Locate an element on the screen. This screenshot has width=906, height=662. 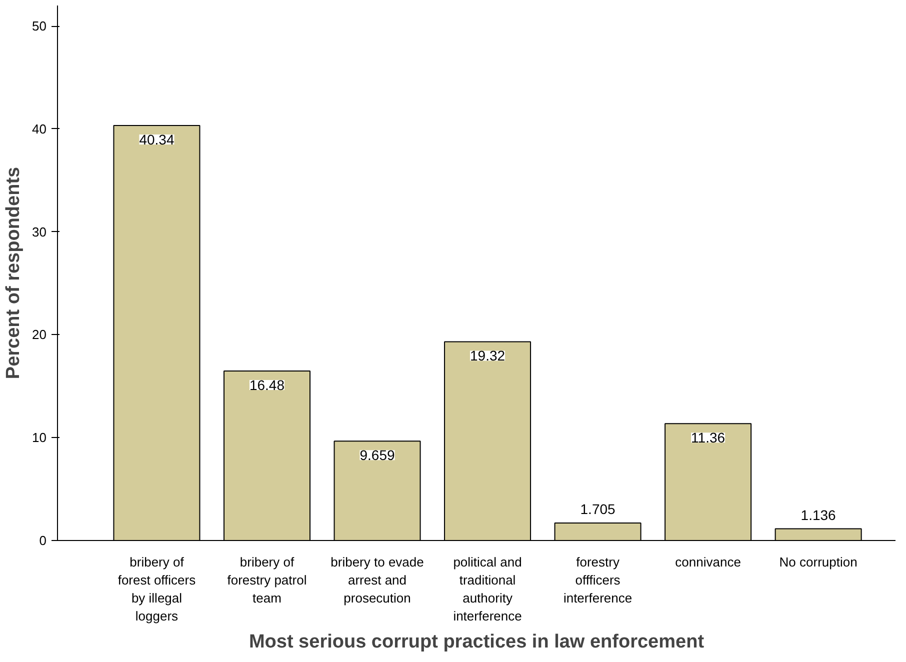
data-label: 16.48 is located at coordinates (267, 384).